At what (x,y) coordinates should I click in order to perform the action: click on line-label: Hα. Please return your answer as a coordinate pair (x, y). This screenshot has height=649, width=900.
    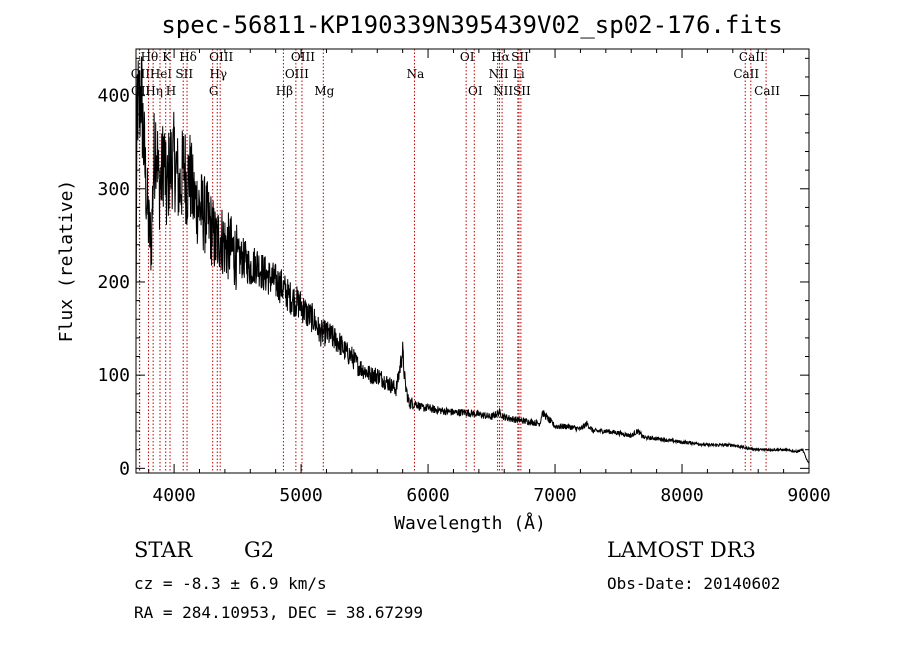
    Looking at the image, I should click on (500, 57).